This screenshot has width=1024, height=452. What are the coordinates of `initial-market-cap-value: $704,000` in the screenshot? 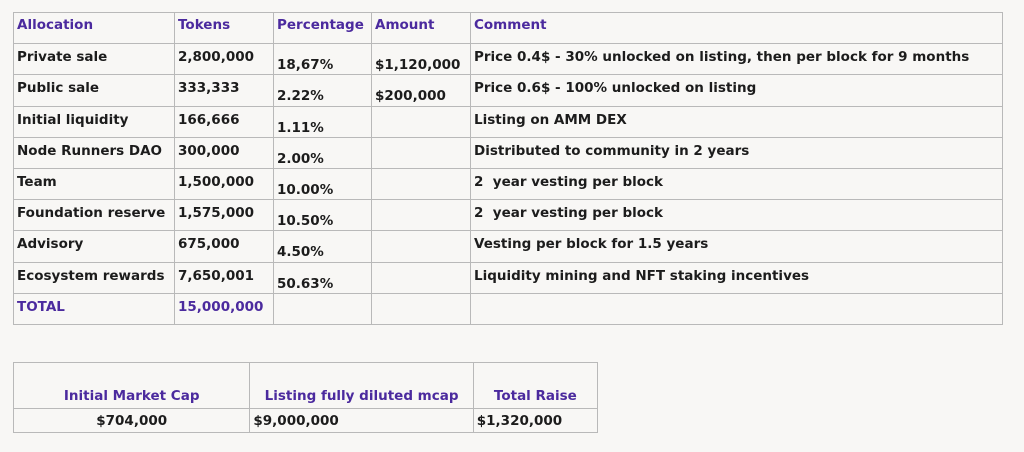 It's located at (131, 420).